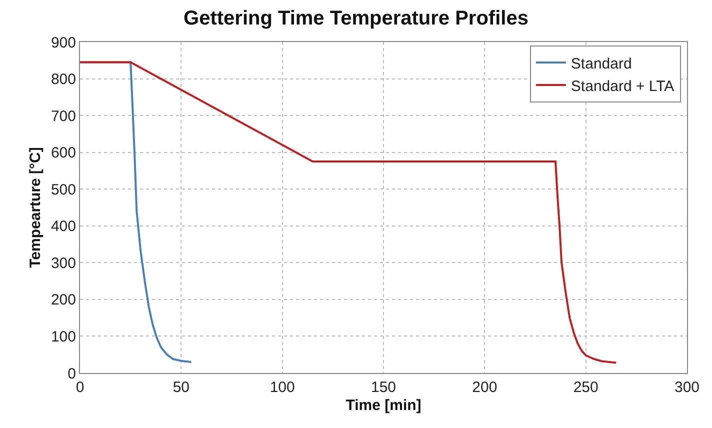  What do you see at coordinates (63, 116) in the screenshot?
I see `y-tick-label: 700` at bounding box center [63, 116].